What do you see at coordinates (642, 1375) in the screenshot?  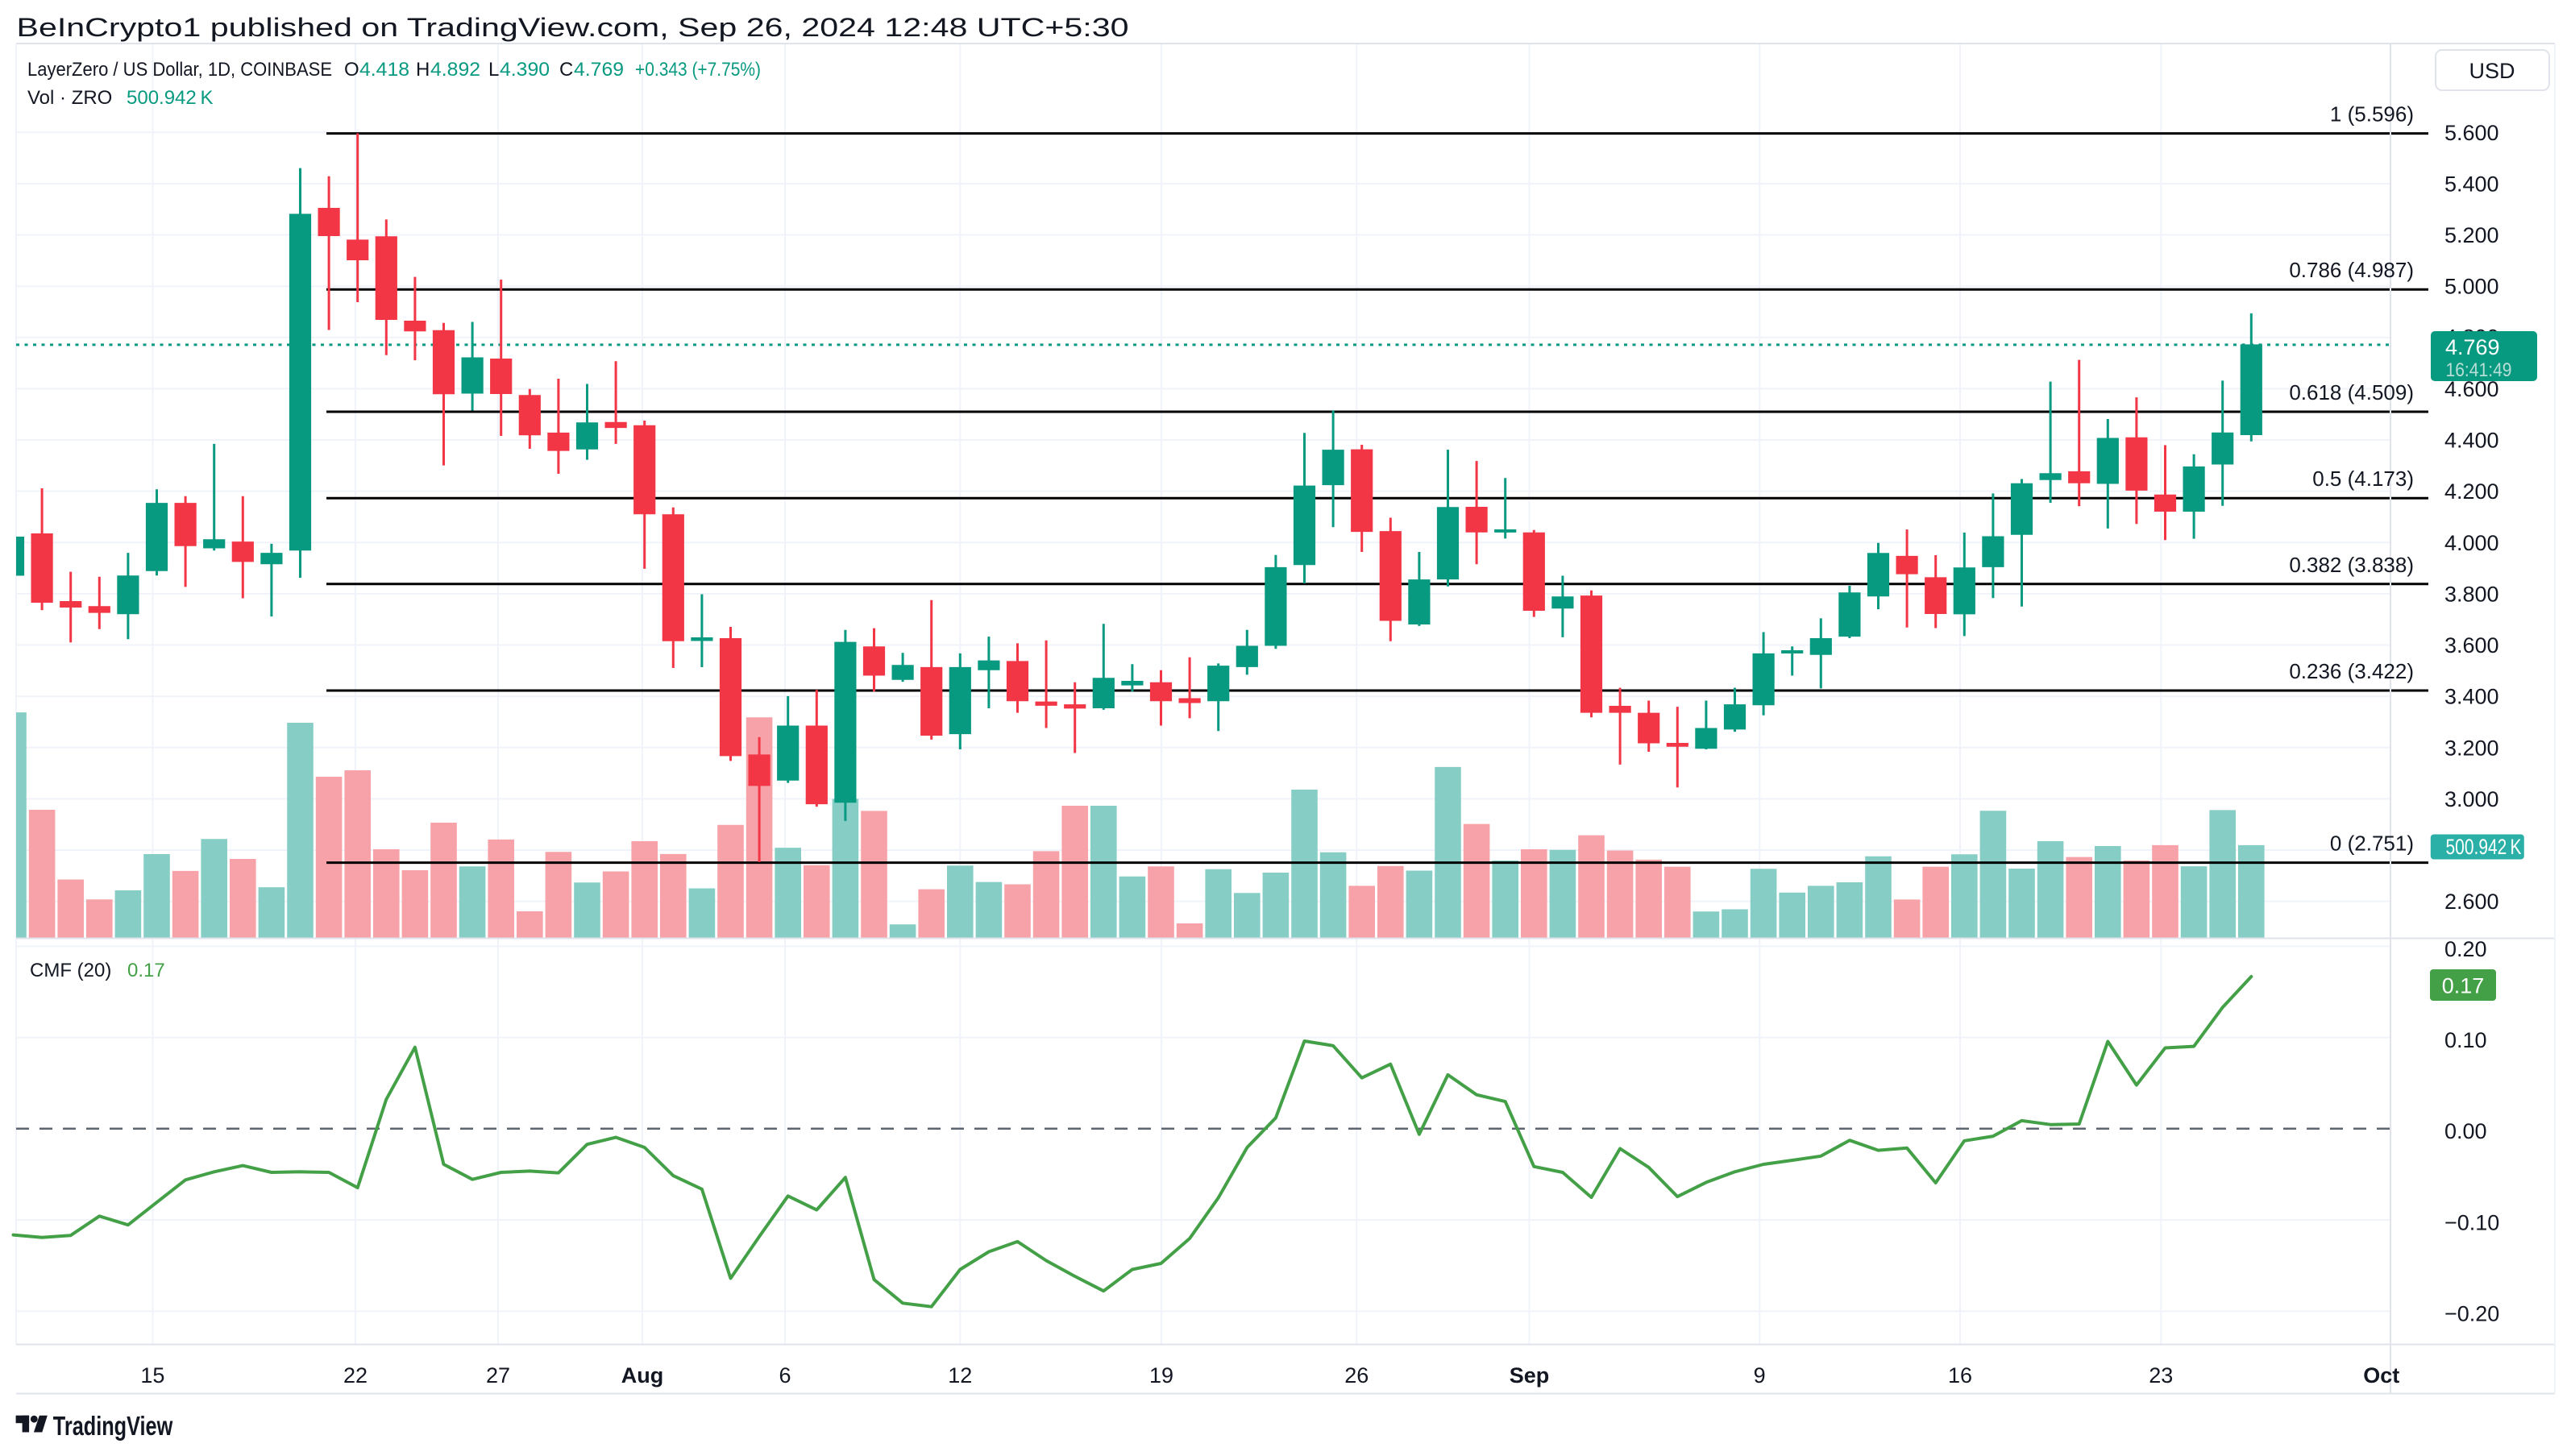 I see `svg-text: Aug` at bounding box center [642, 1375].